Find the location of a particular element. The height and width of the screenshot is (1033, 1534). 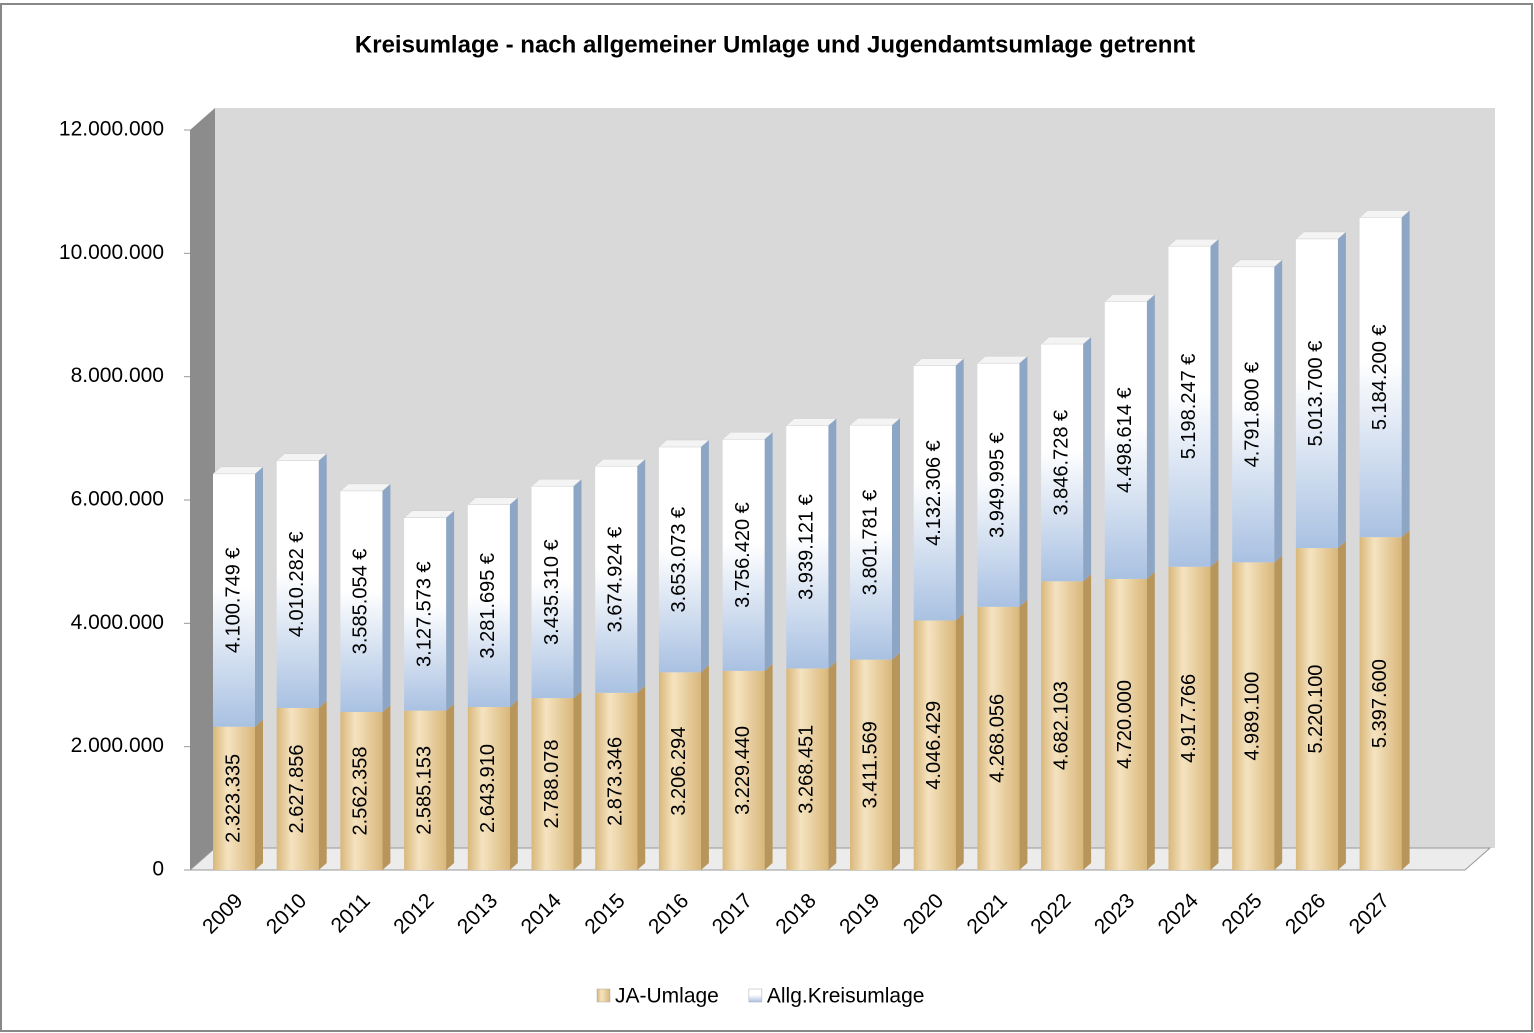

value-label: 3.435.310 € is located at coordinates (552, 592).